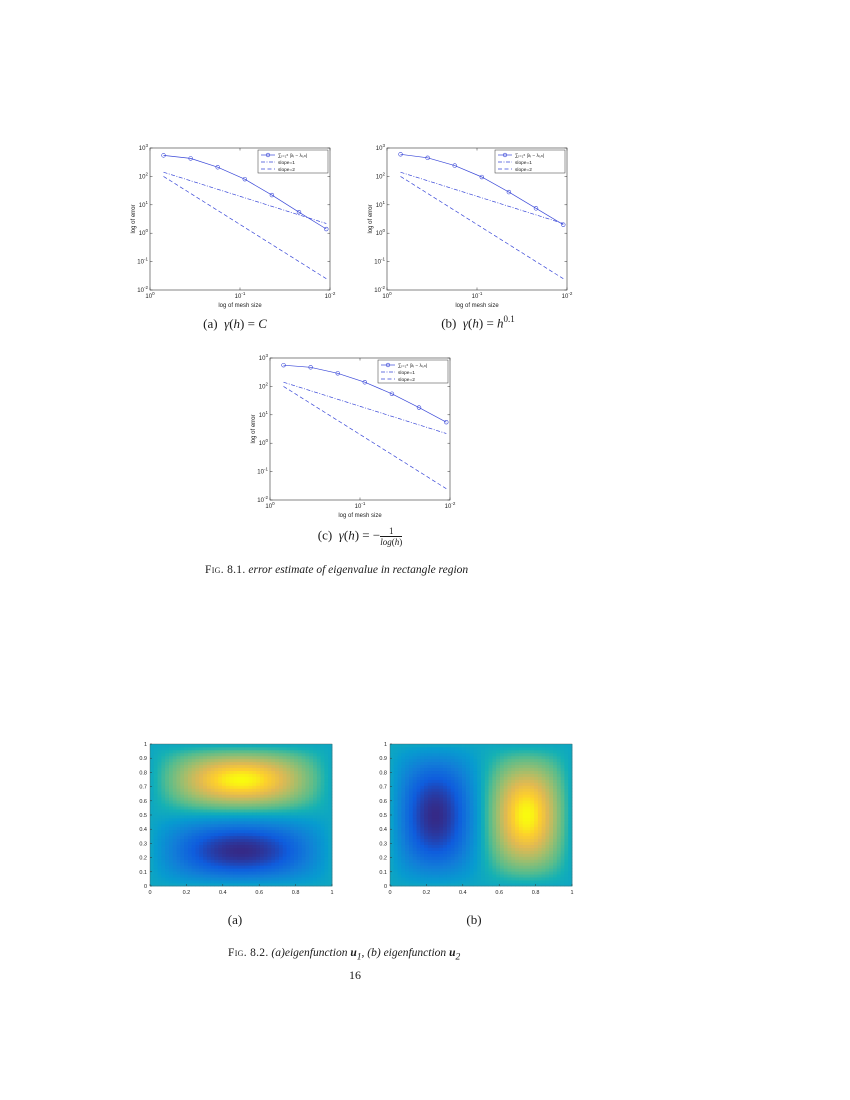 The image size is (850, 1100). What do you see at coordinates (248, 953) in the screenshot?
I see `figure-8-2-label: Fig. 8.2.` at bounding box center [248, 953].